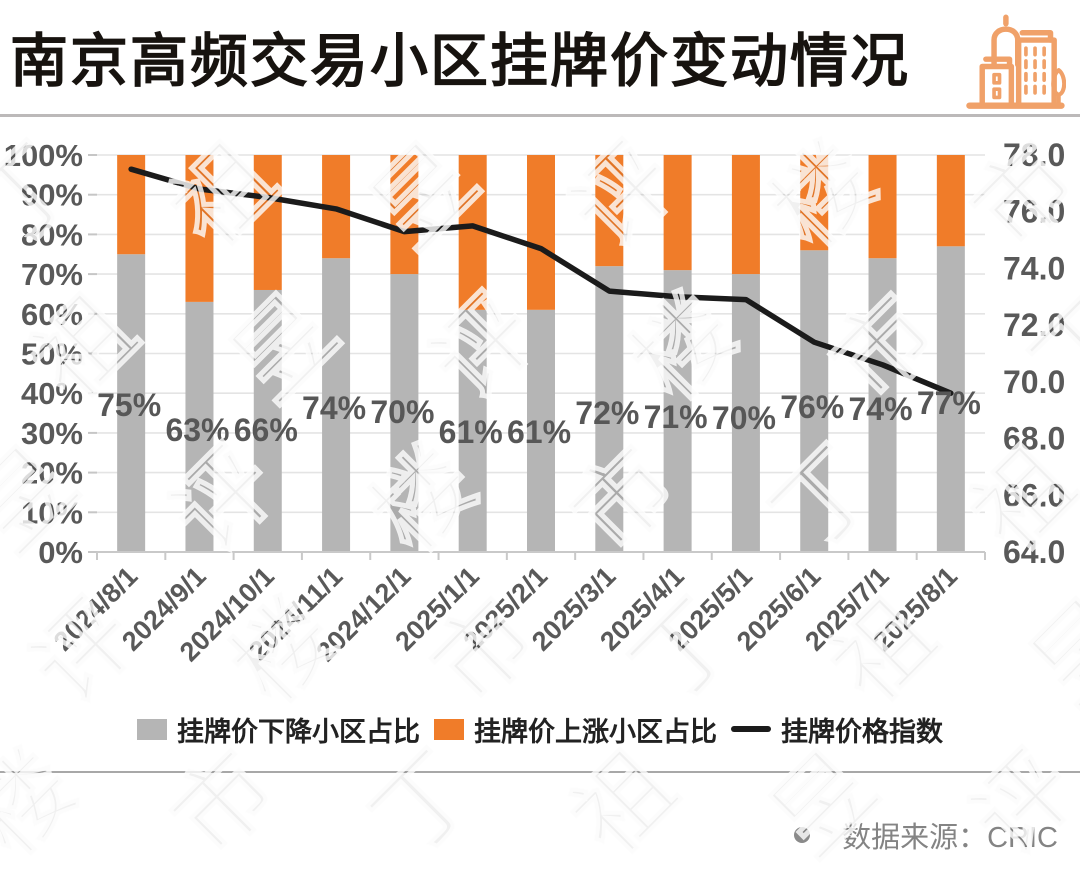 Image resolution: width=1080 pixels, height=888 pixels. What do you see at coordinates (862, 731) in the screenshot?
I see `legend-label-price-index: 挂牌价格指数` at bounding box center [862, 731].